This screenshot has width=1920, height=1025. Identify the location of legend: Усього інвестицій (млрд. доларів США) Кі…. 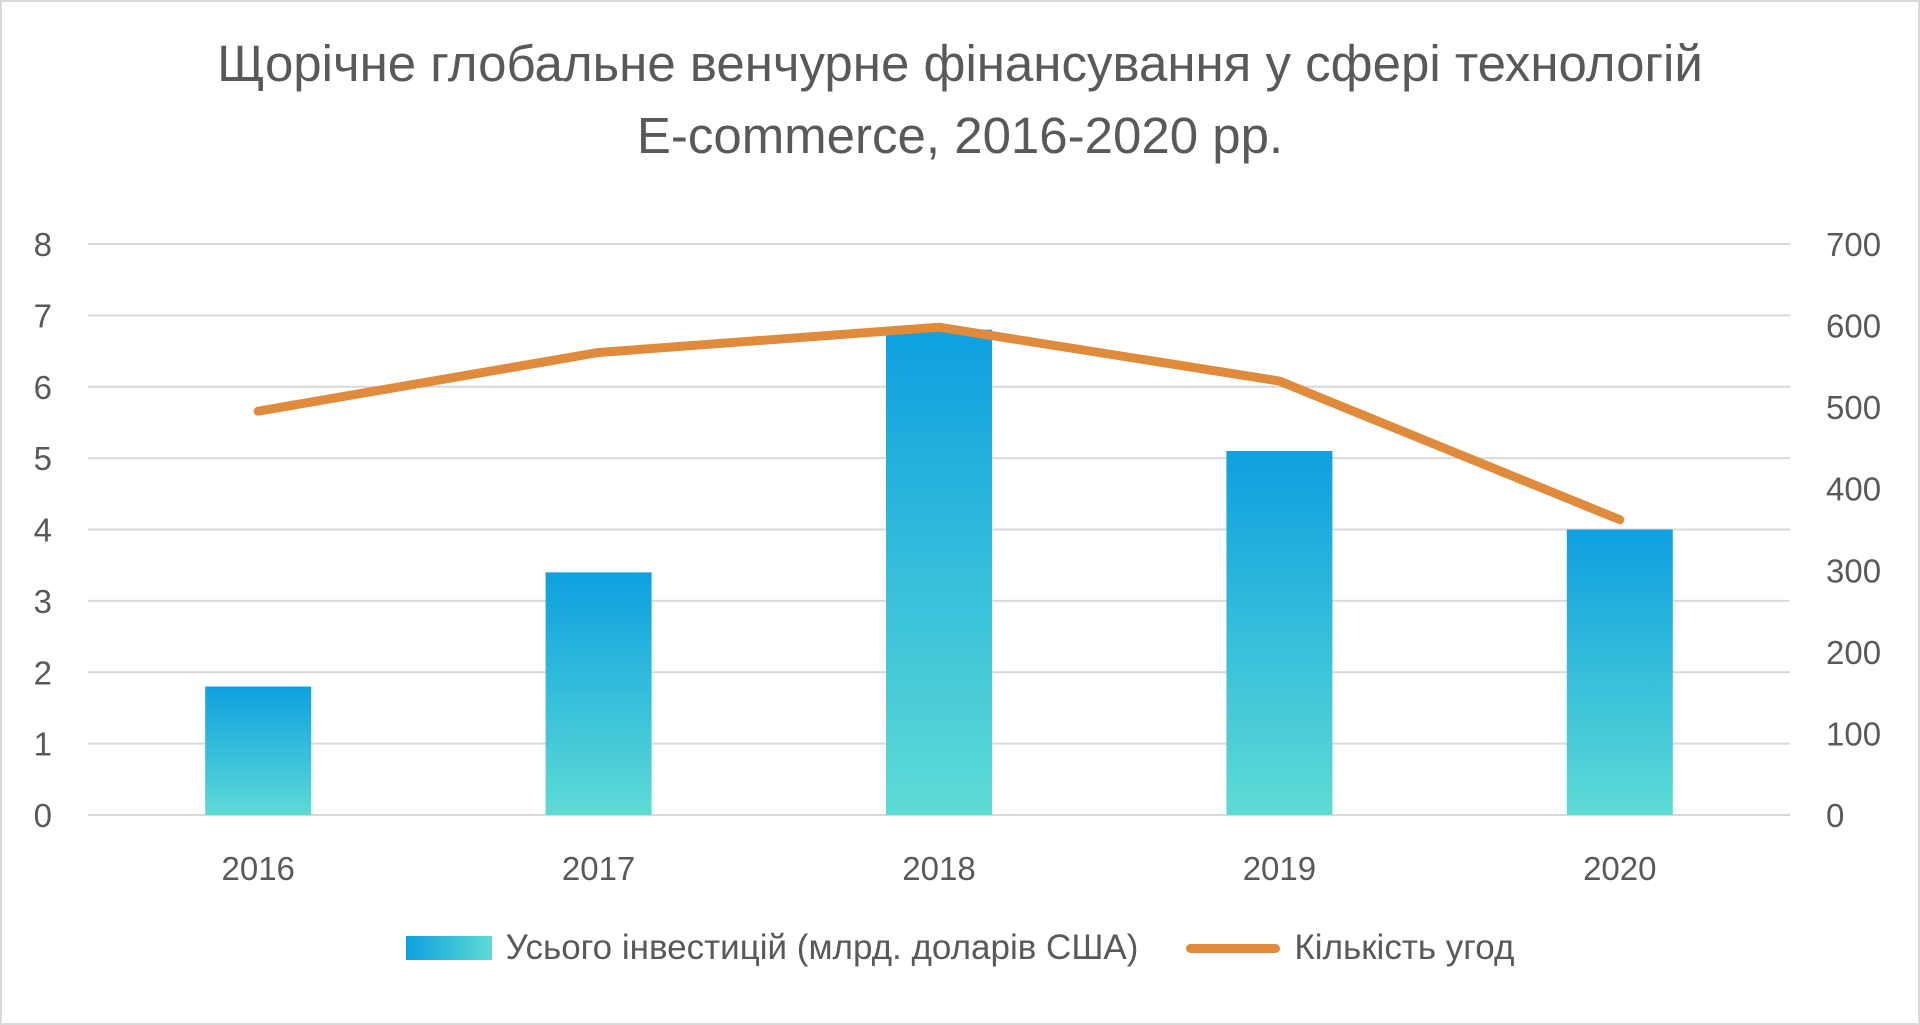
(960, 948).